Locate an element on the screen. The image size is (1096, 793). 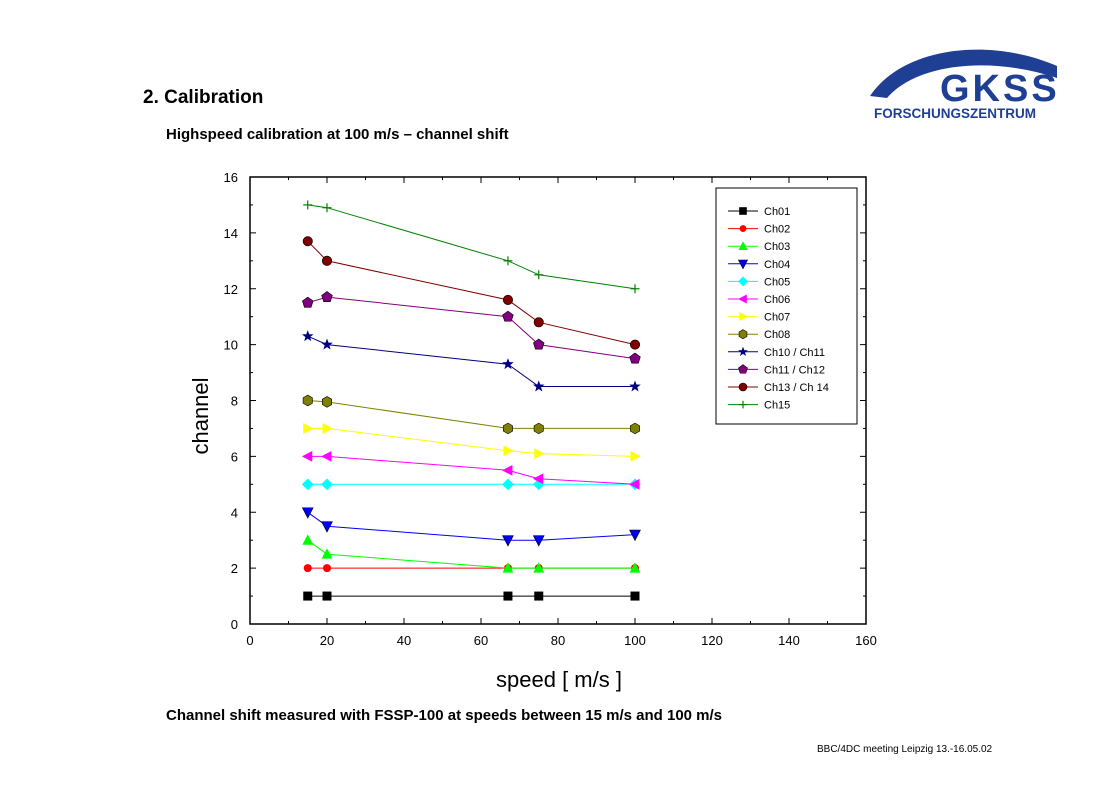
series-ch10-ch11 is located at coordinates (471, 361).